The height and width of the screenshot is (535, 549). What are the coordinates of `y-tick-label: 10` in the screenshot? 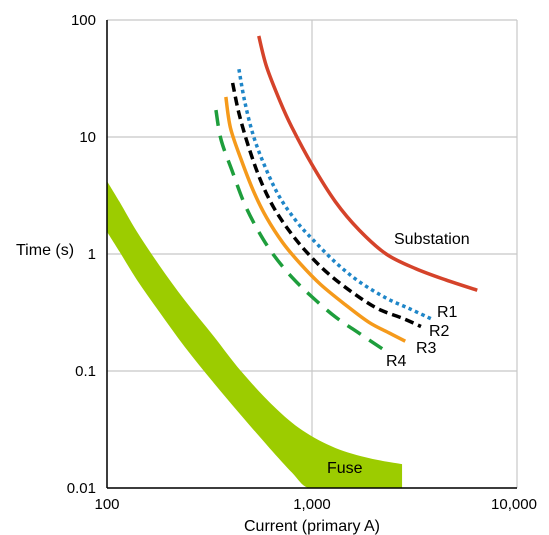 It's located at (87, 137).